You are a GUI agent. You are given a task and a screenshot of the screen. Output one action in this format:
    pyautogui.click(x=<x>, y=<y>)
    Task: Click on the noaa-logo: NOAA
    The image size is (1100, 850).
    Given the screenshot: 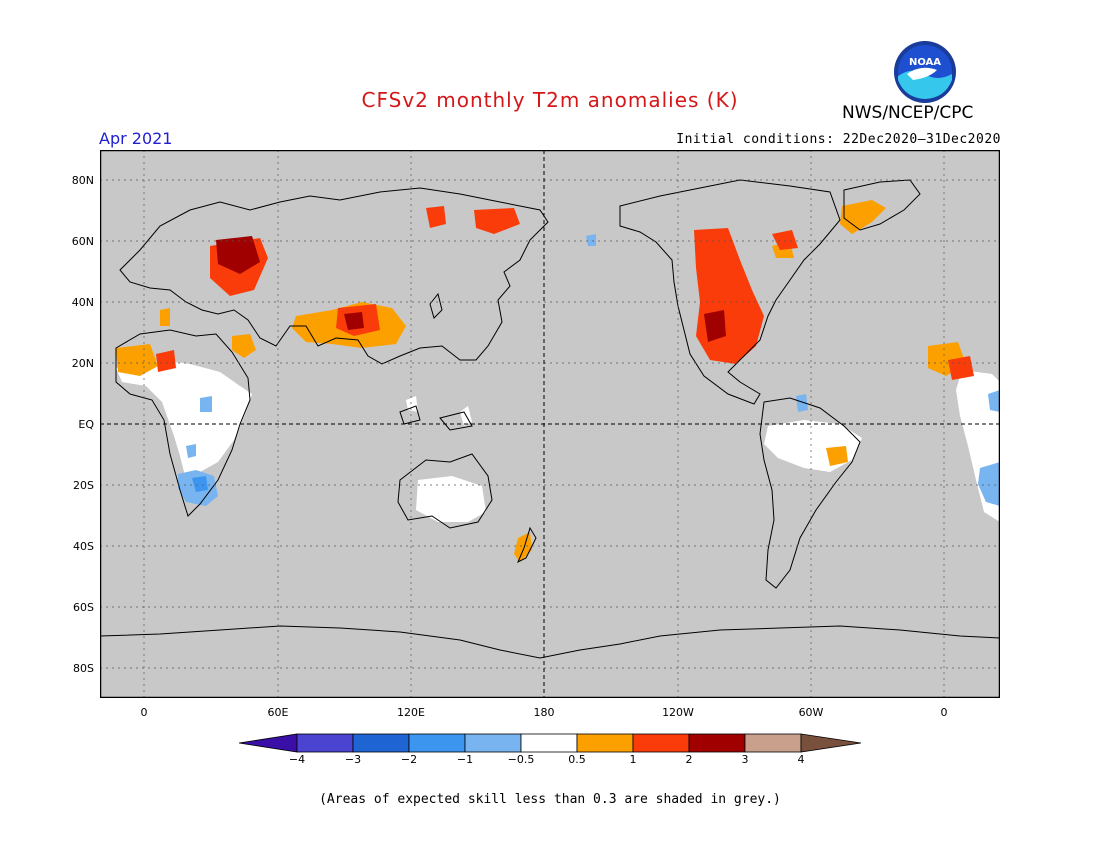 What is the action you would take?
    pyautogui.click(x=925, y=72)
    